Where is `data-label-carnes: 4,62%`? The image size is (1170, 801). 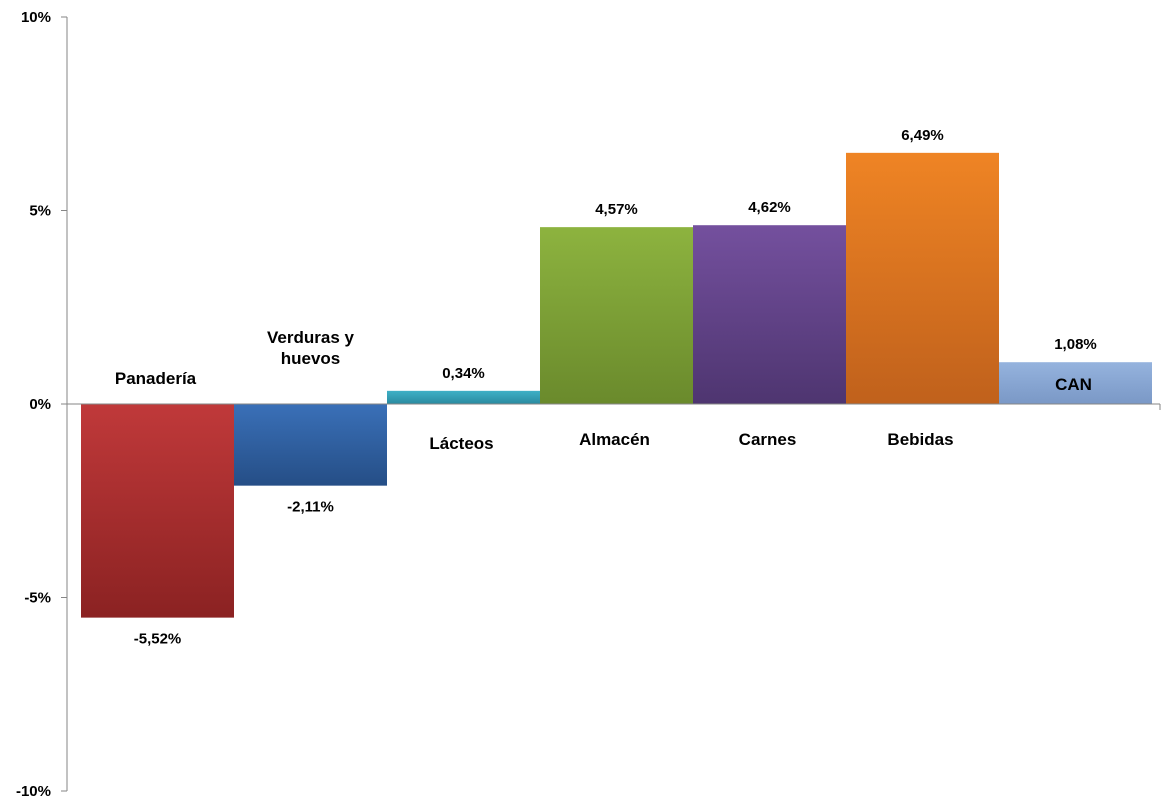 data-label-carnes: 4,62% is located at coordinates (769, 207).